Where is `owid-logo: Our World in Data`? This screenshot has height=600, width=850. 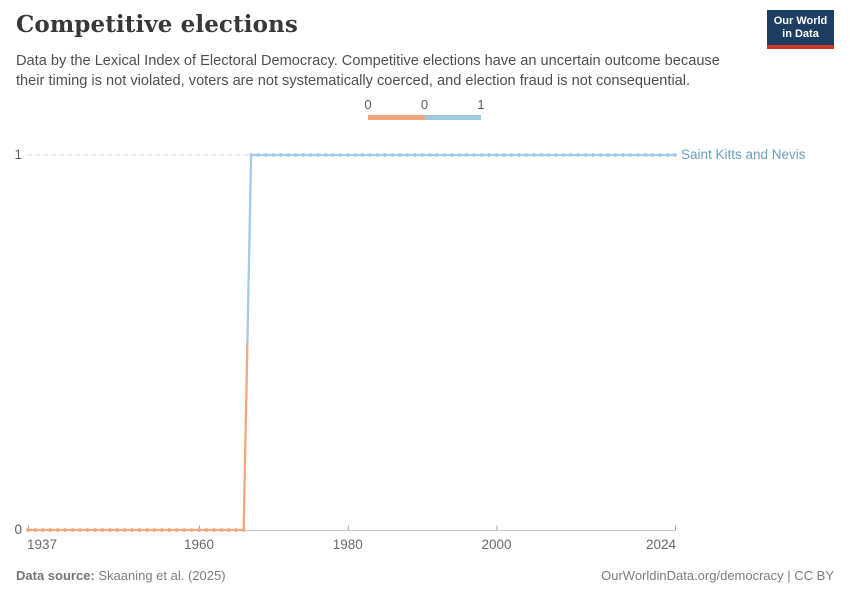
owid-logo: Our World in Data is located at coordinates (800, 29).